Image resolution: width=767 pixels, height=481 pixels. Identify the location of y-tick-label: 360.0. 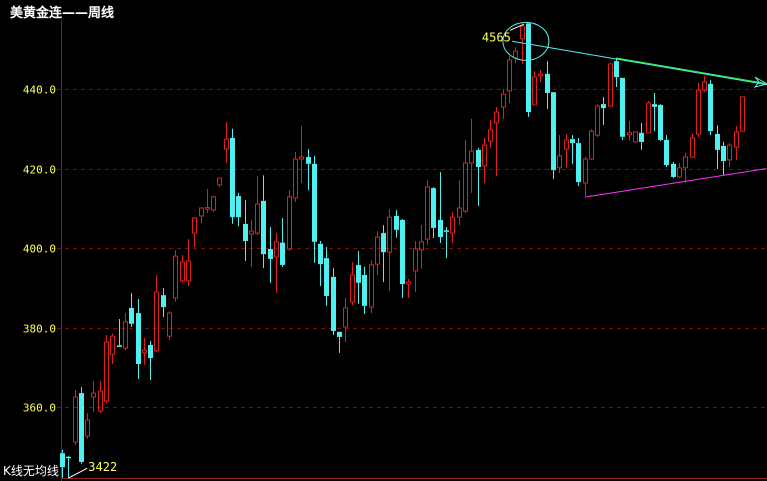
(39, 408).